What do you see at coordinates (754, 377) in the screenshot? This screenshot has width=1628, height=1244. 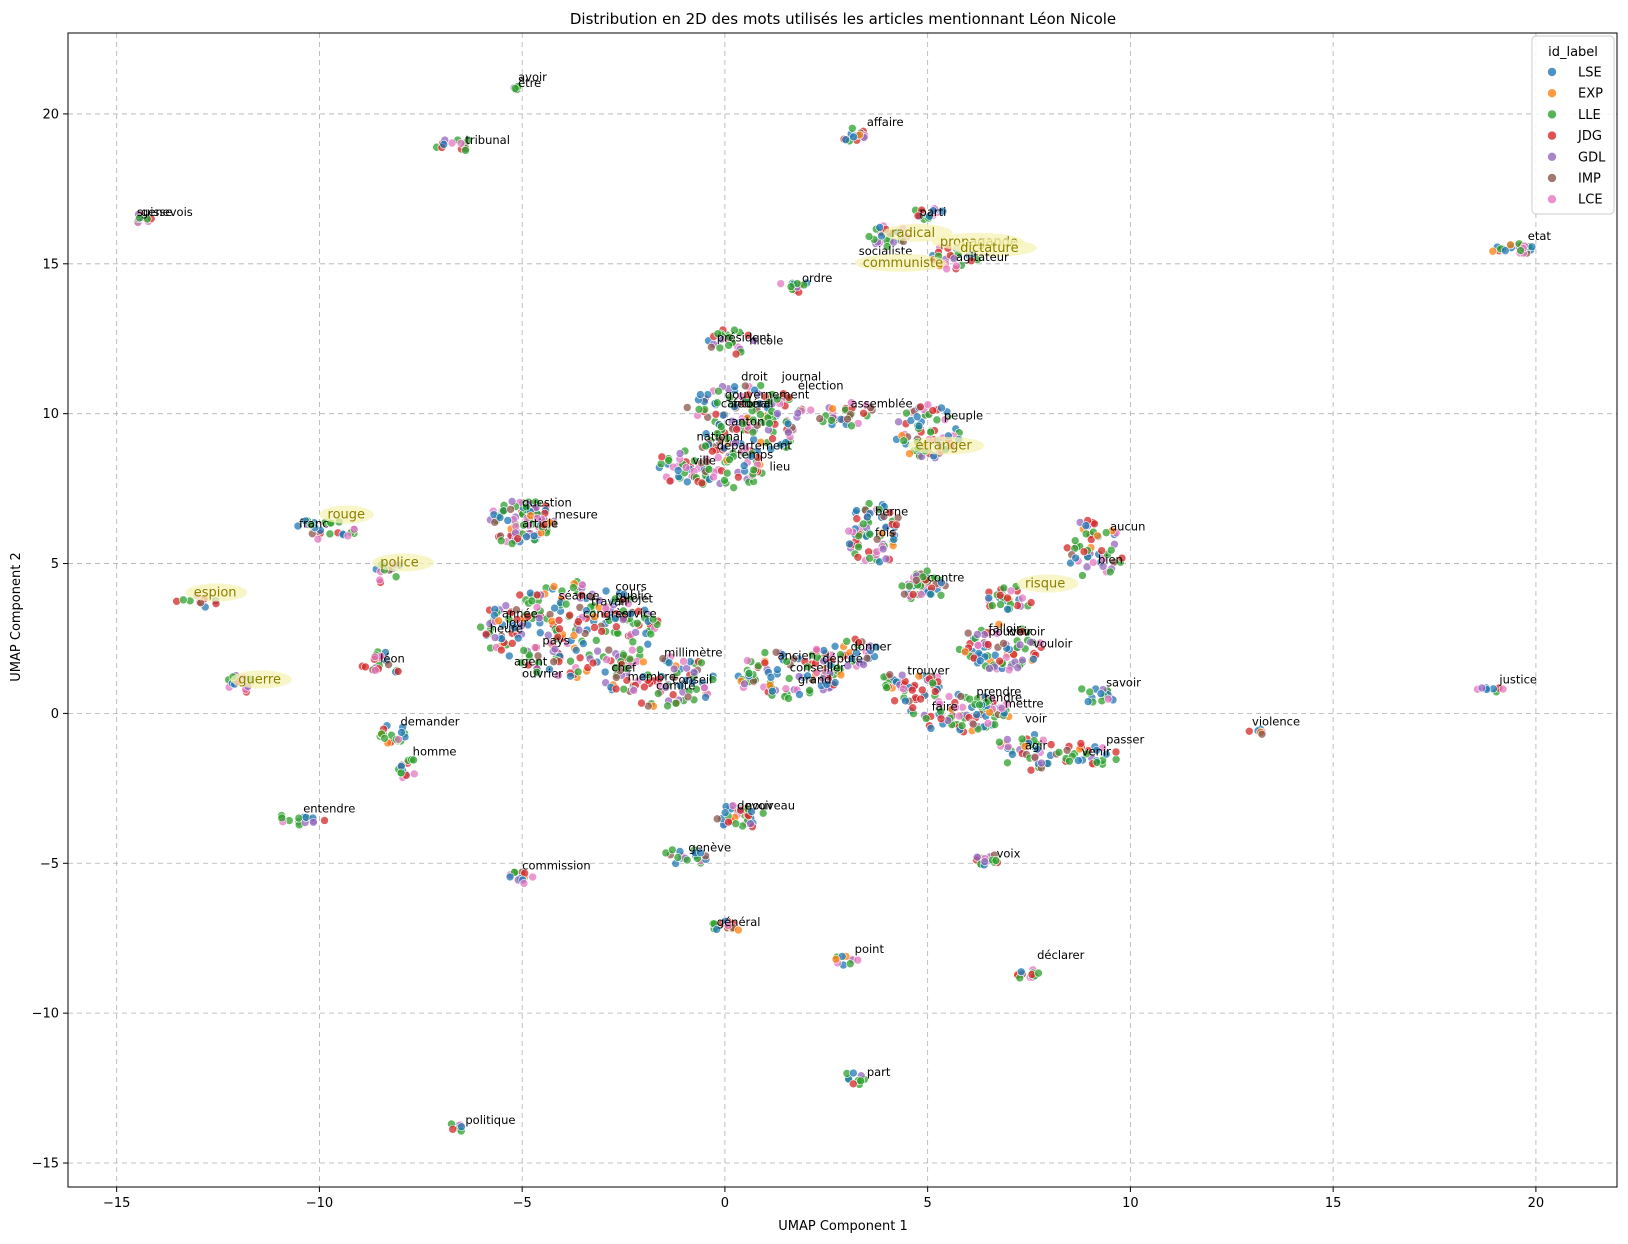 I see `word-label: droit` at bounding box center [754, 377].